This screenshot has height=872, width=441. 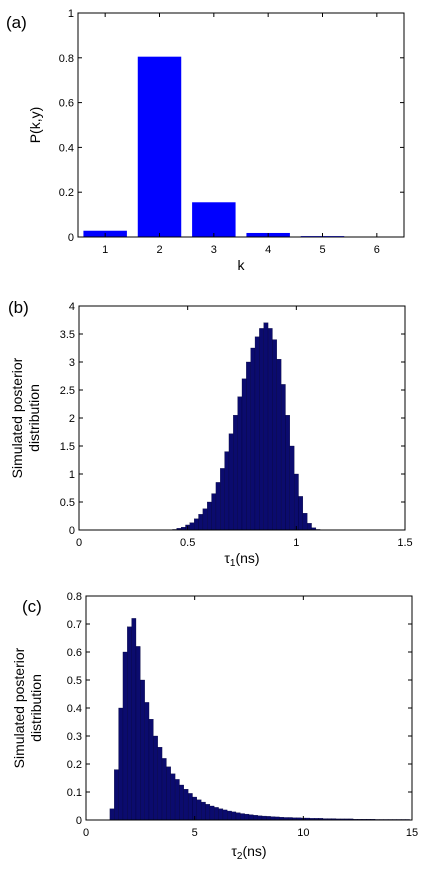 What do you see at coordinates (66, 59) in the screenshot?
I see `a-y-tick-label: 0.8` at bounding box center [66, 59].